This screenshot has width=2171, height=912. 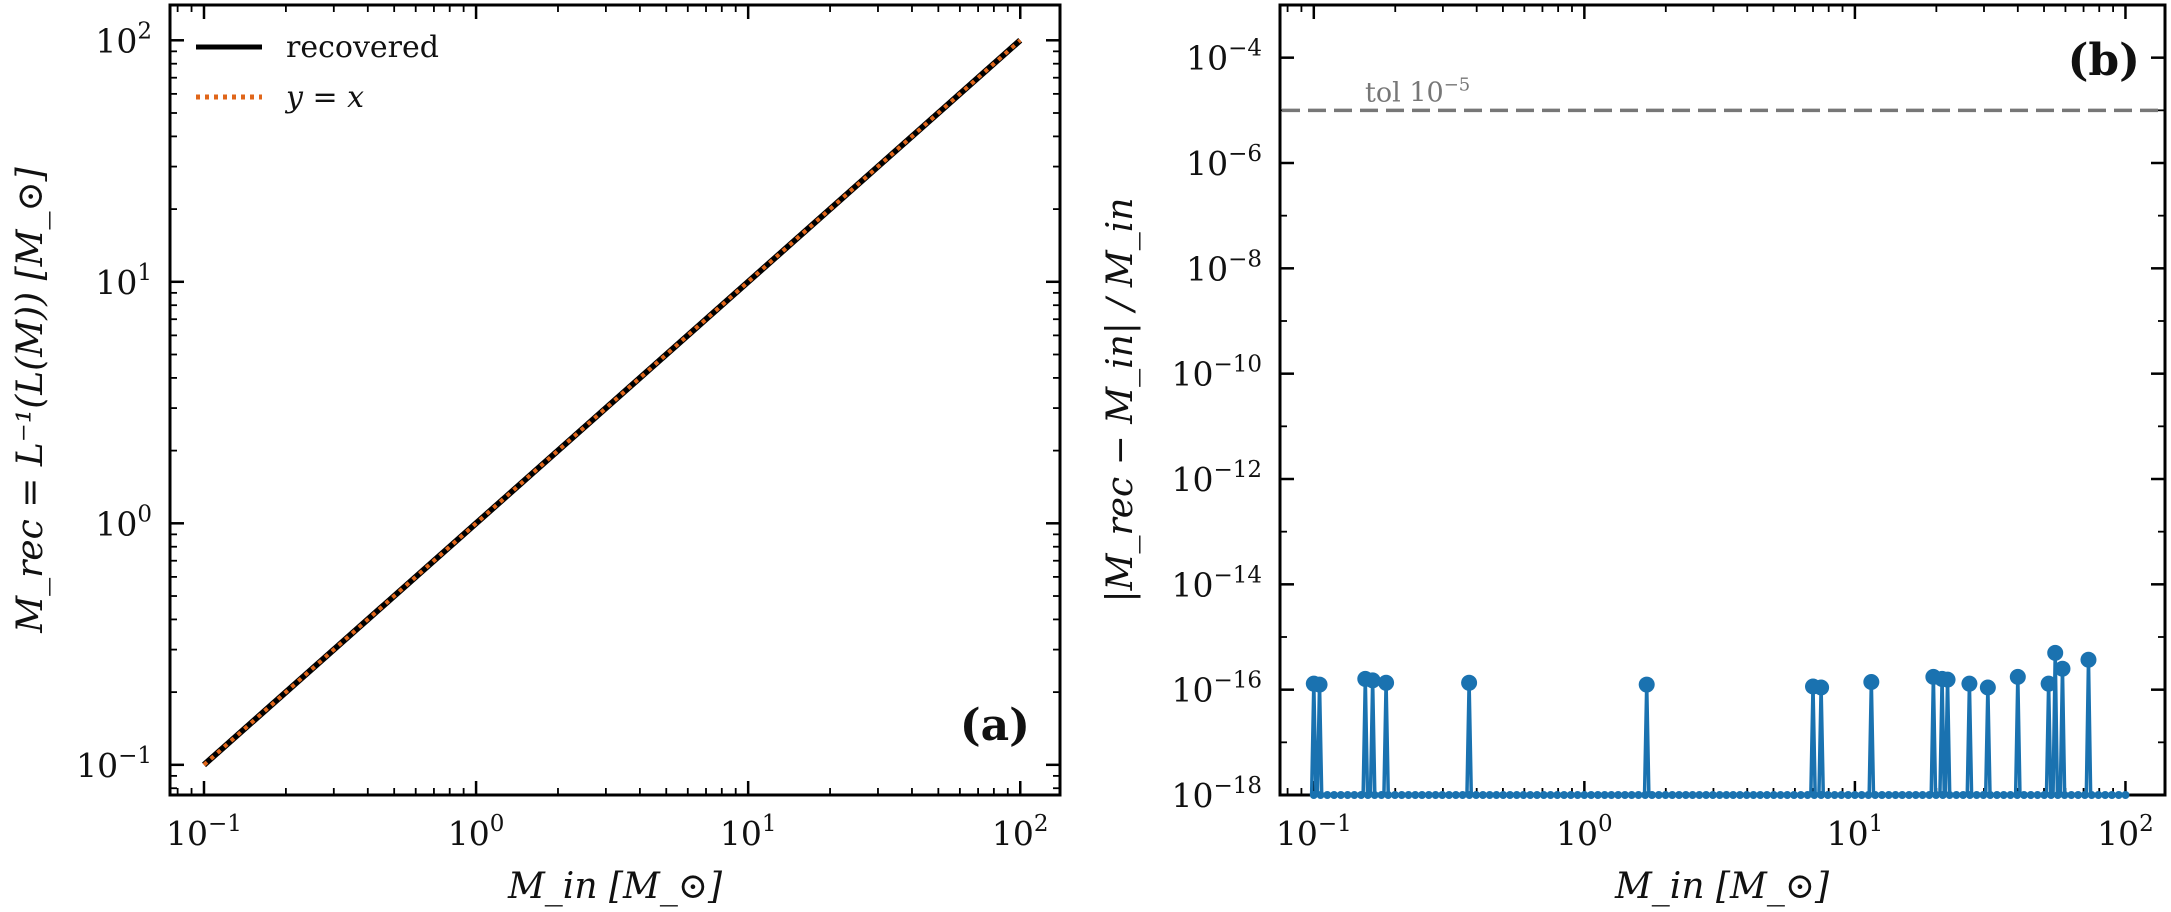 I want to click on tolerance-label: tol 10−5, so click(x=1417, y=91).